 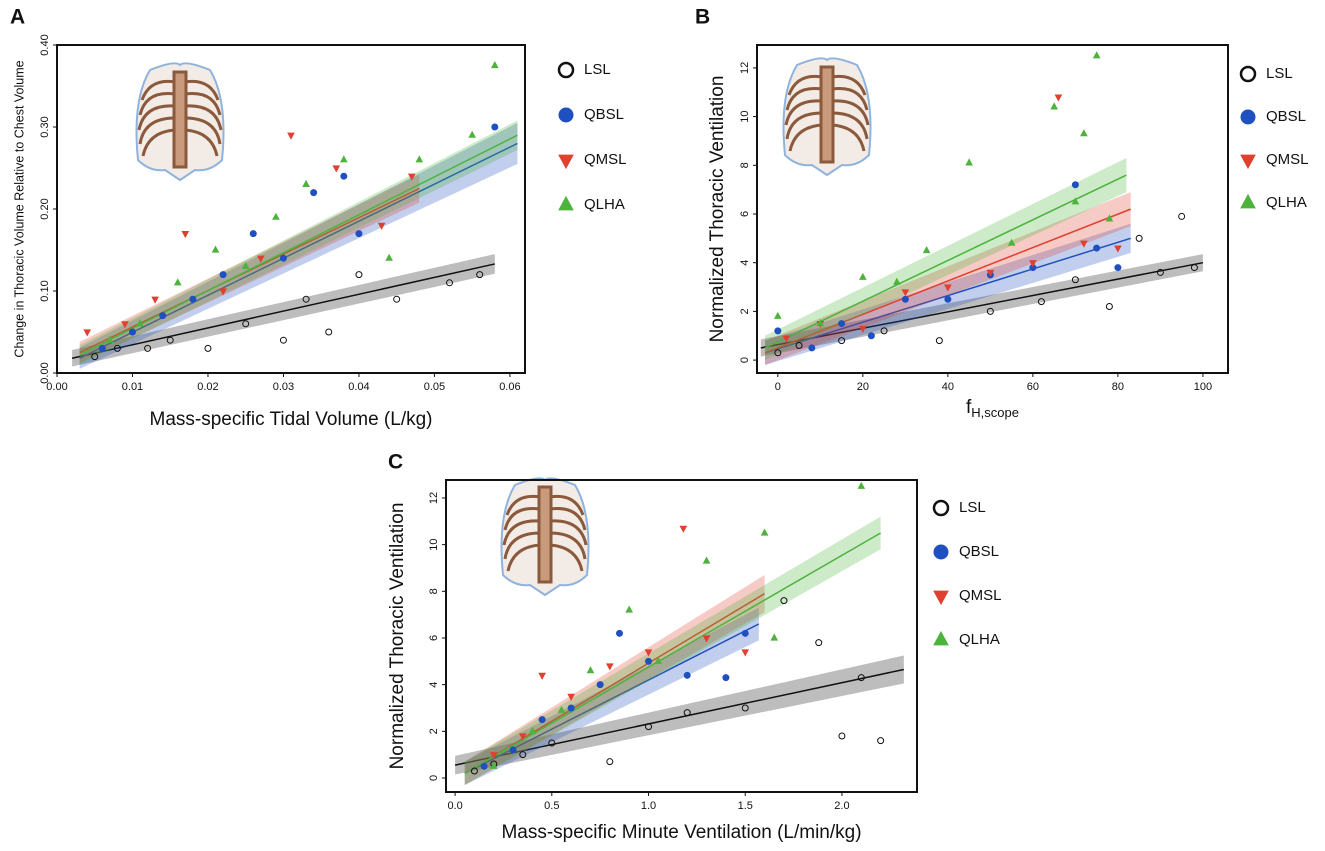 What do you see at coordinates (1287, 159) in the screenshot?
I see `legend-label: QMSL` at bounding box center [1287, 159].